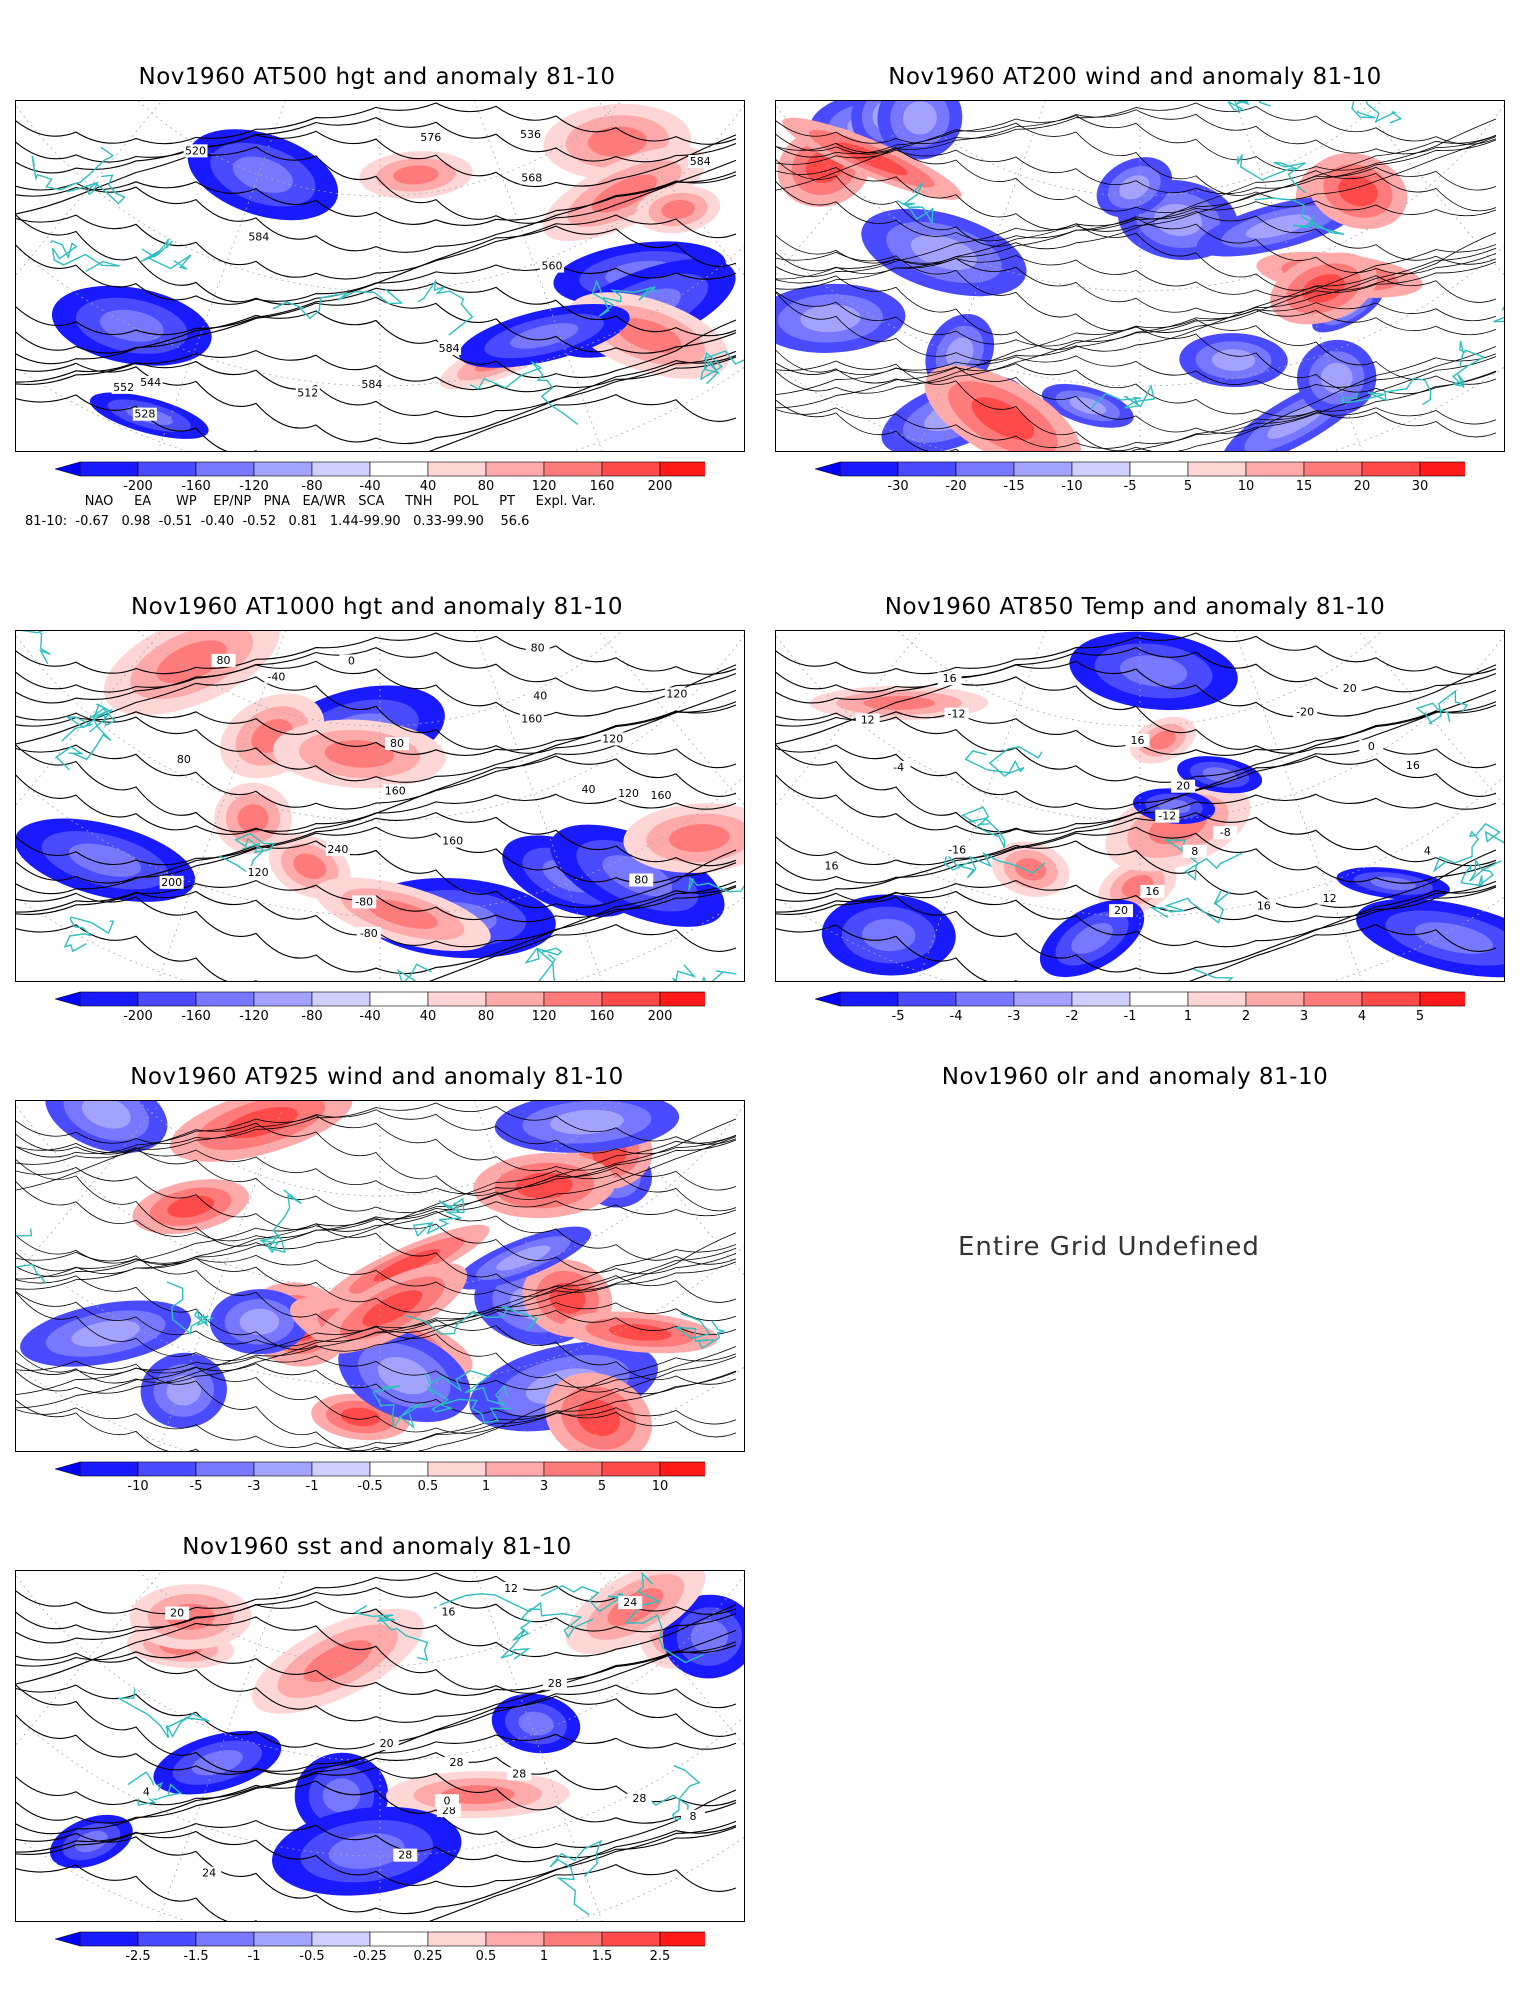 The image size is (1520, 2000). What do you see at coordinates (369, 1016) in the screenshot?
I see `colorbar-tick-label: -40` at bounding box center [369, 1016].